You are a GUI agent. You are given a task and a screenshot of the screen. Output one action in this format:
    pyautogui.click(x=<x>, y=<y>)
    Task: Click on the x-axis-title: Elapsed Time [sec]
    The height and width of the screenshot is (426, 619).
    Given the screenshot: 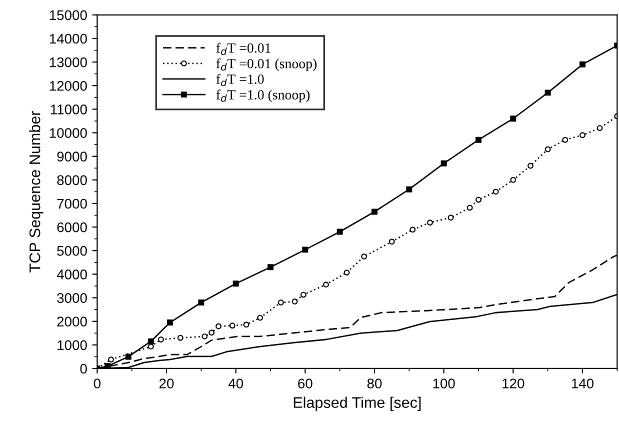 What is the action you would take?
    pyautogui.click(x=357, y=403)
    